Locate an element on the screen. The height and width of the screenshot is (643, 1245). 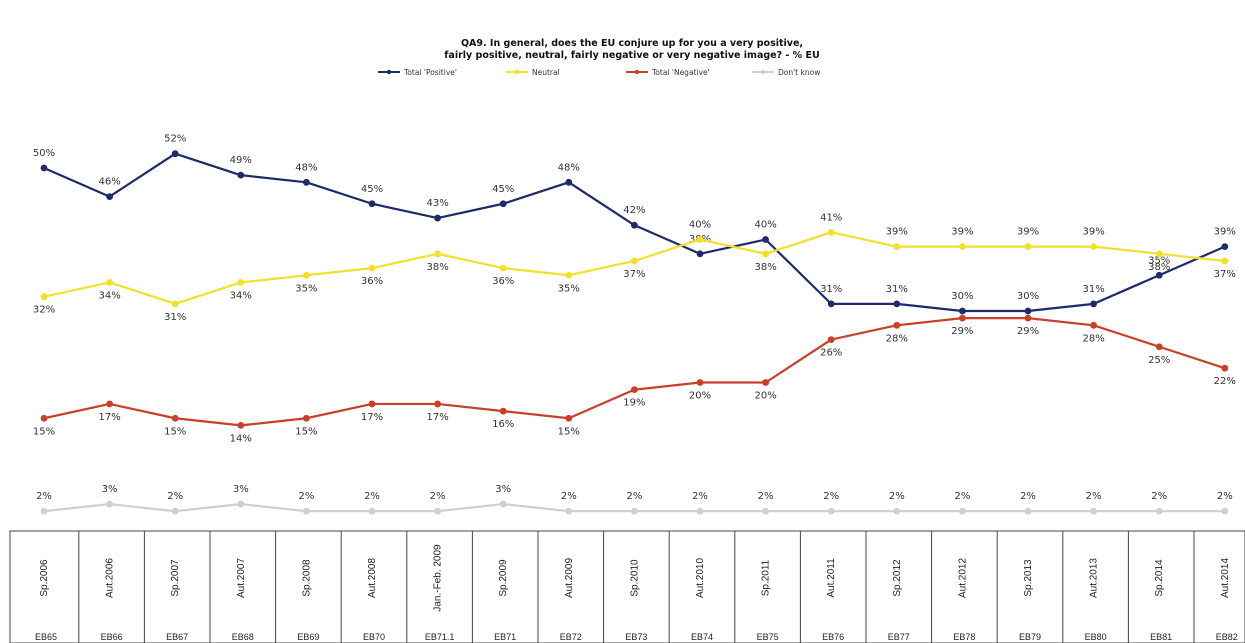
x-date-label-15: Sp.2013 is located at coordinates (1028, 578).